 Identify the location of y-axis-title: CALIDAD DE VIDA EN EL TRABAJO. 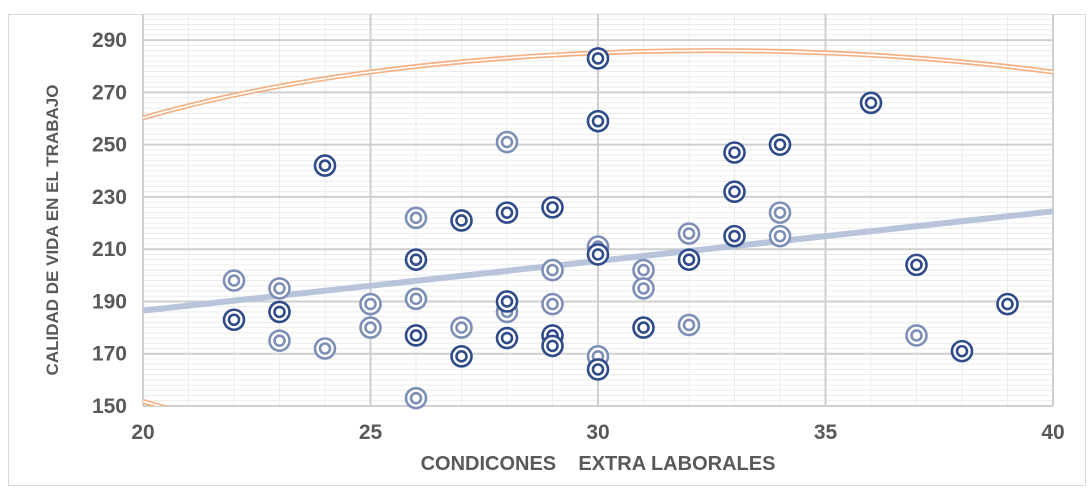
(52, 230).